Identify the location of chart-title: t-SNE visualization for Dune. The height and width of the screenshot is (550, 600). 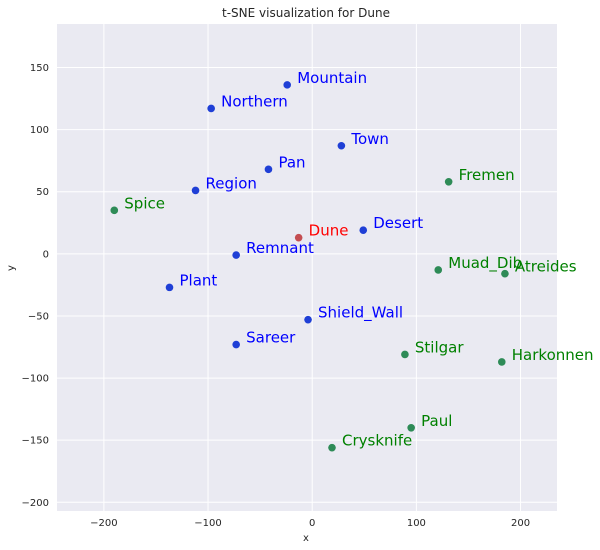
(306, 13).